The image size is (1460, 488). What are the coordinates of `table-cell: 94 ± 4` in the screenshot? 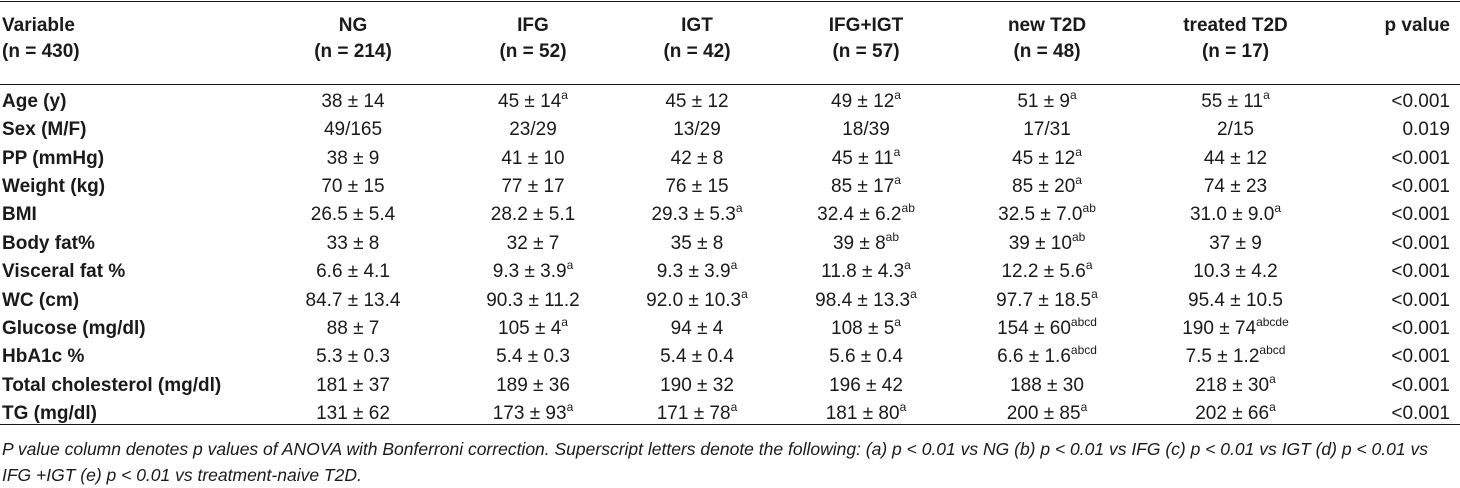 It's located at (697, 329).